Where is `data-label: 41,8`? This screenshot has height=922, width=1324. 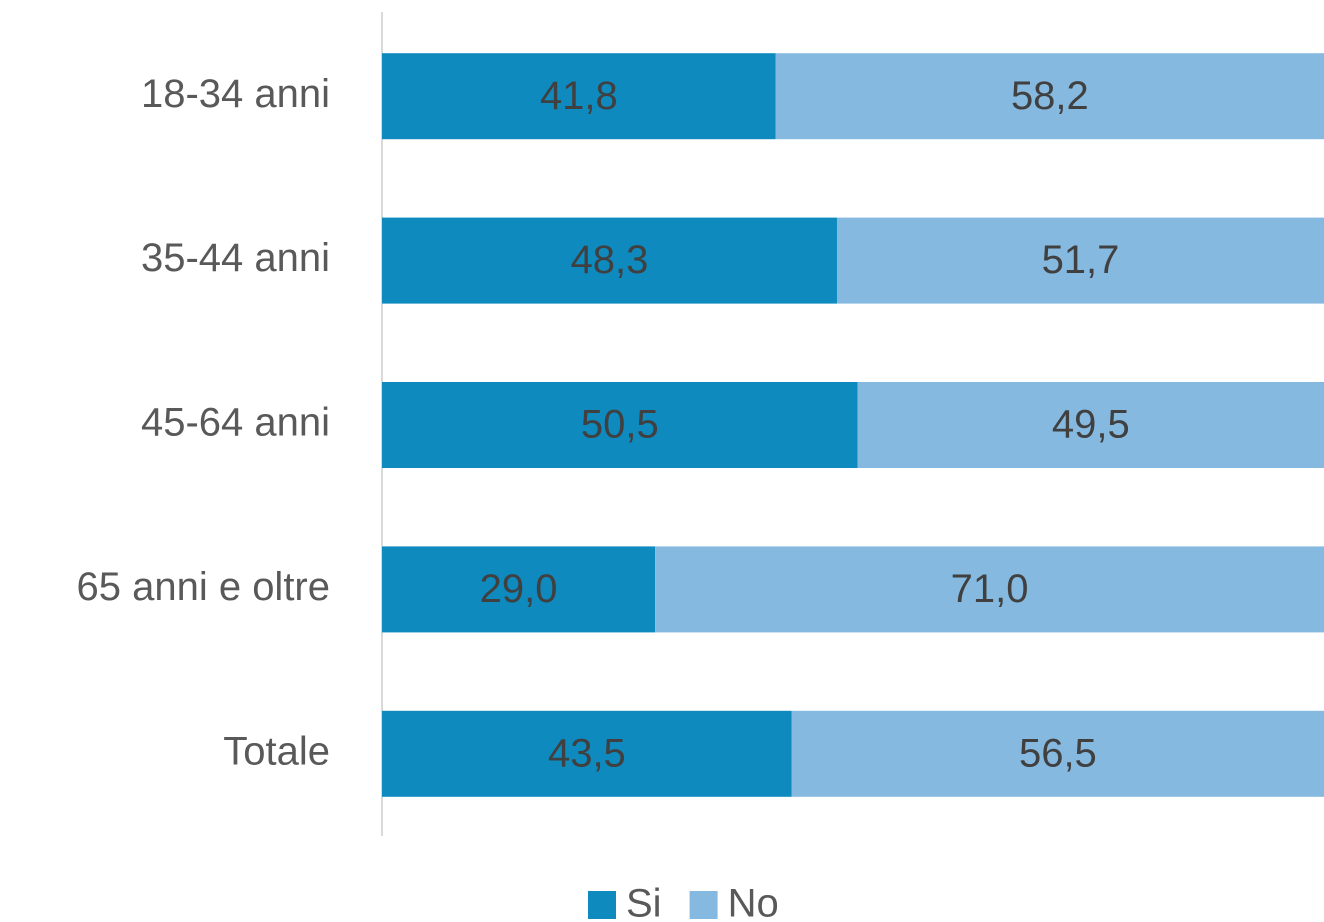
data-label: 41,8 is located at coordinates (579, 96).